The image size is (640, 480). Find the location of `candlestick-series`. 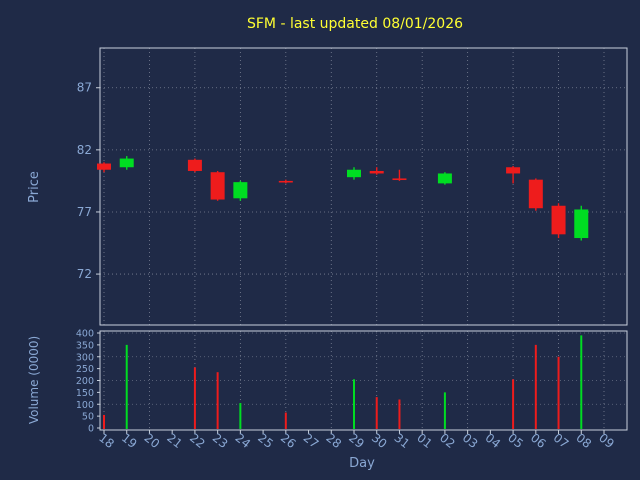

candlestick-series is located at coordinates (343, 198).